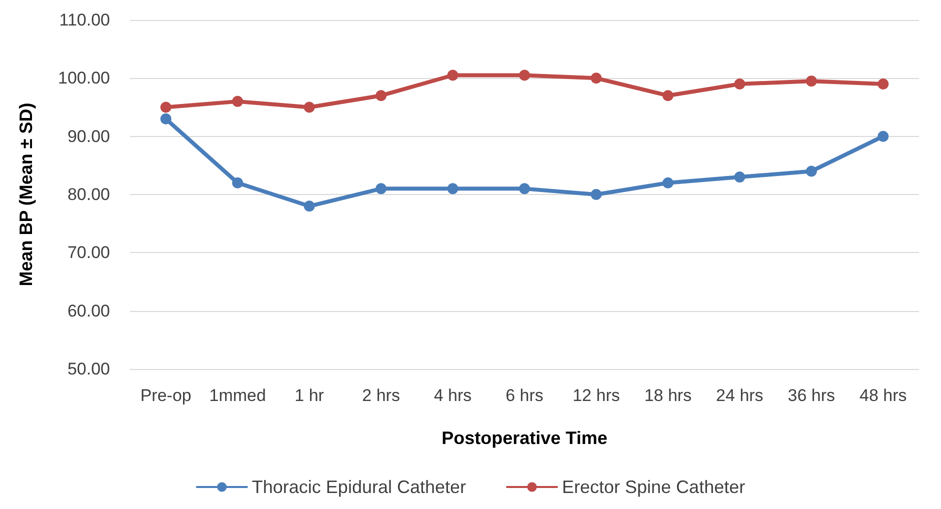  Describe the element at coordinates (88, 194) in the screenshot. I see `y-tick-label: 80.00` at that location.